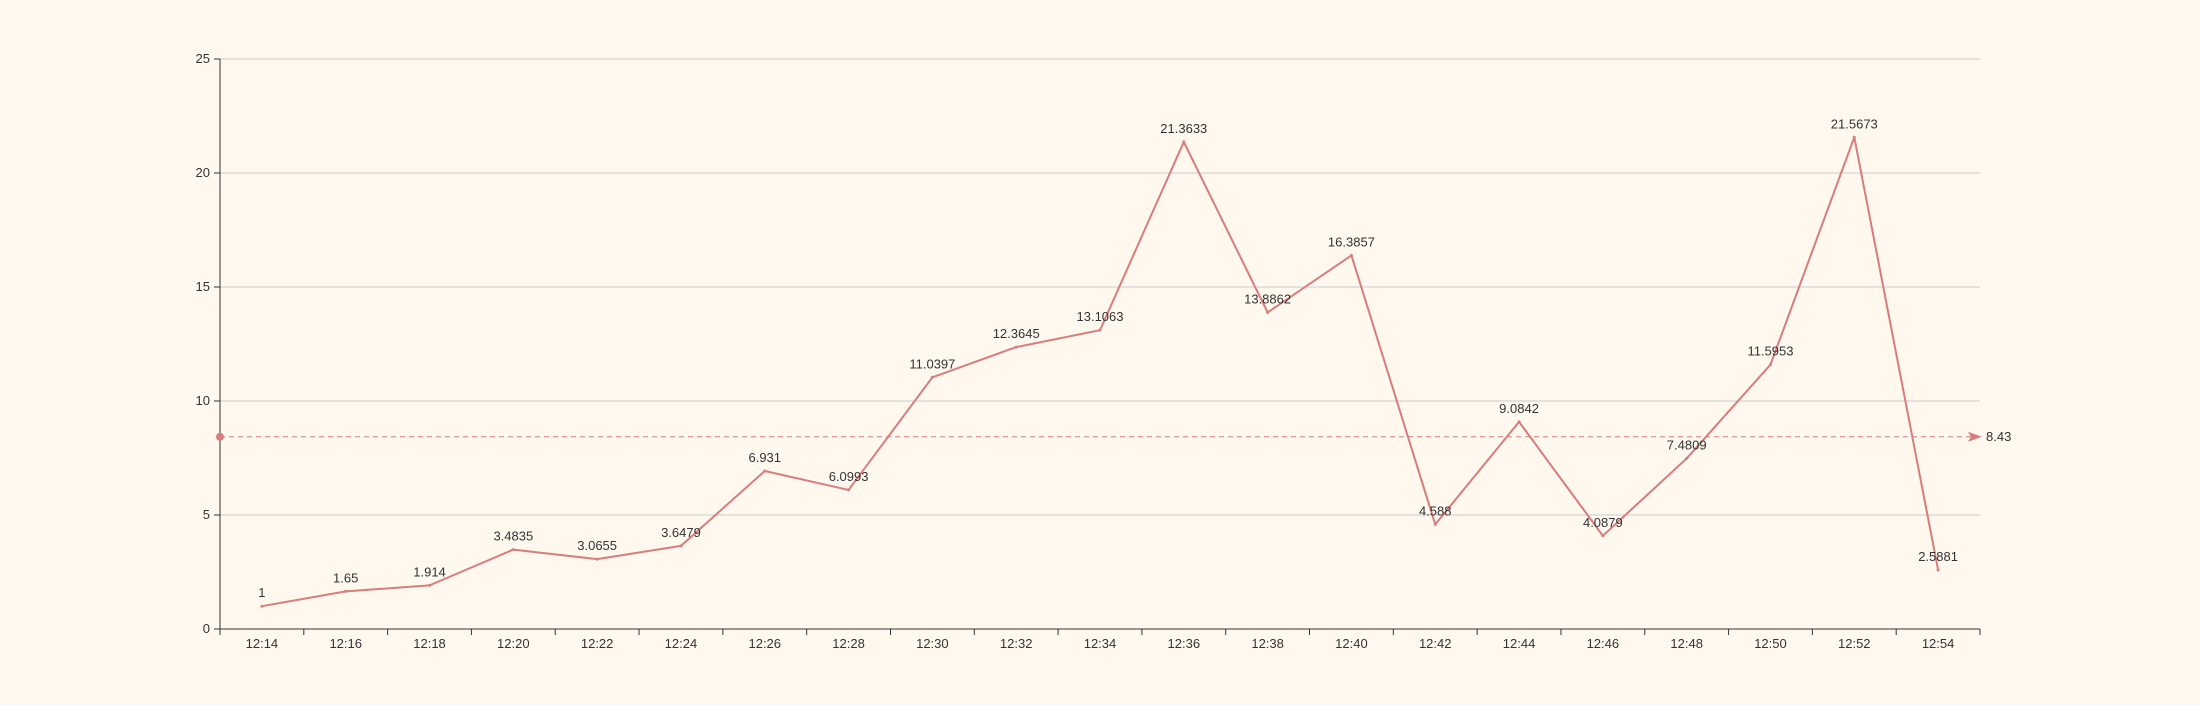  I want to click on data-label: 16.3857, so click(1351, 241).